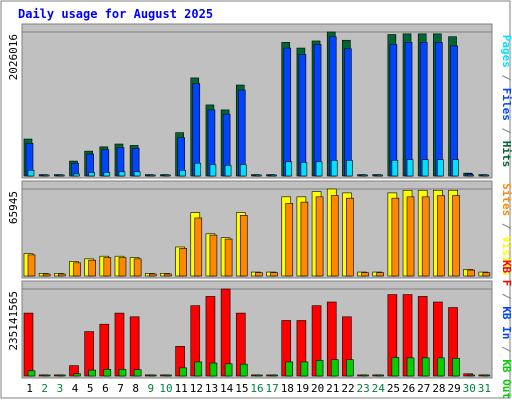 The width and height of the screenshot is (512, 405). What do you see at coordinates (423, 388) in the screenshot?
I see `day-label-27: 27` at bounding box center [423, 388].